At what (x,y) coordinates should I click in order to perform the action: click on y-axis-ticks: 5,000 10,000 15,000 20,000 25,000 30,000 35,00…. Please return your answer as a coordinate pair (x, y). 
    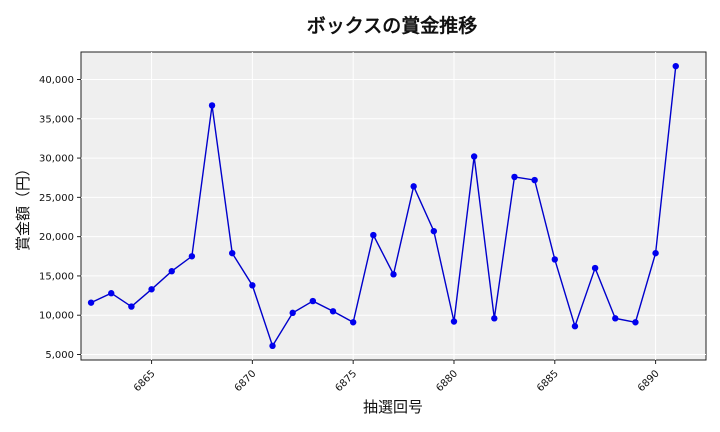
    Looking at the image, I should click on (60, 218).